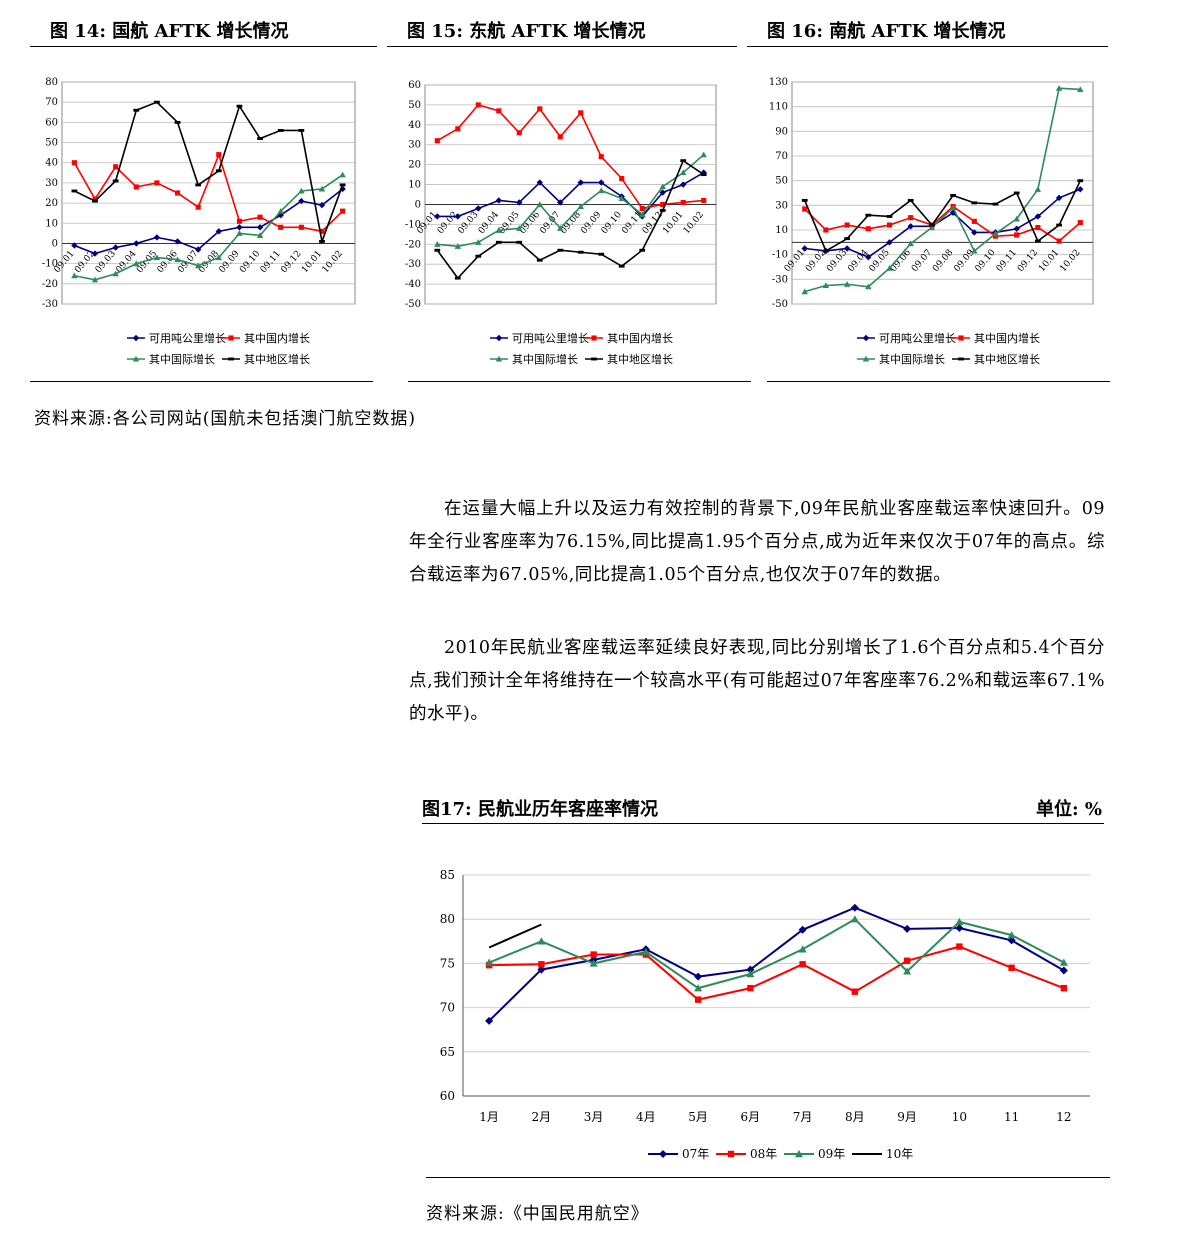 This screenshot has height=1242, width=1191. What do you see at coordinates (50, 264) in the screenshot?
I see `y-tick-label: -10` at bounding box center [50, 264].